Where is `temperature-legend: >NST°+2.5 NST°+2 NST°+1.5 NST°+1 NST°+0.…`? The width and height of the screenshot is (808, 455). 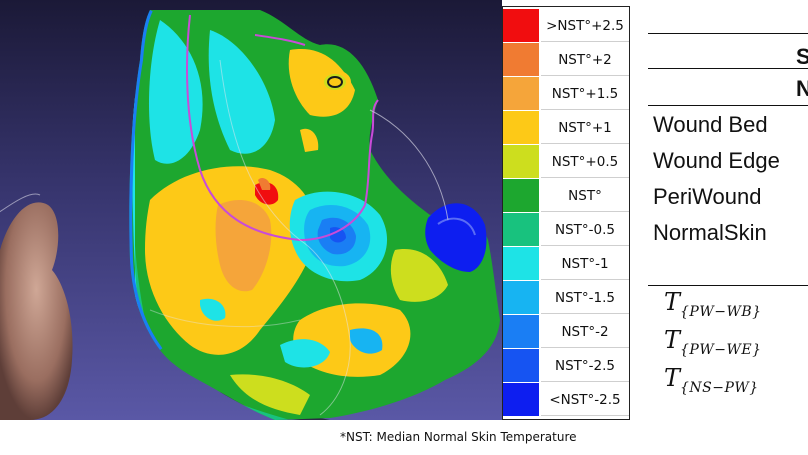
temperature-legend: >NST°+2.5 NST°+2 NST°+1.5 NST°+1 NST°+0.… is located at coordinates (566, 213).